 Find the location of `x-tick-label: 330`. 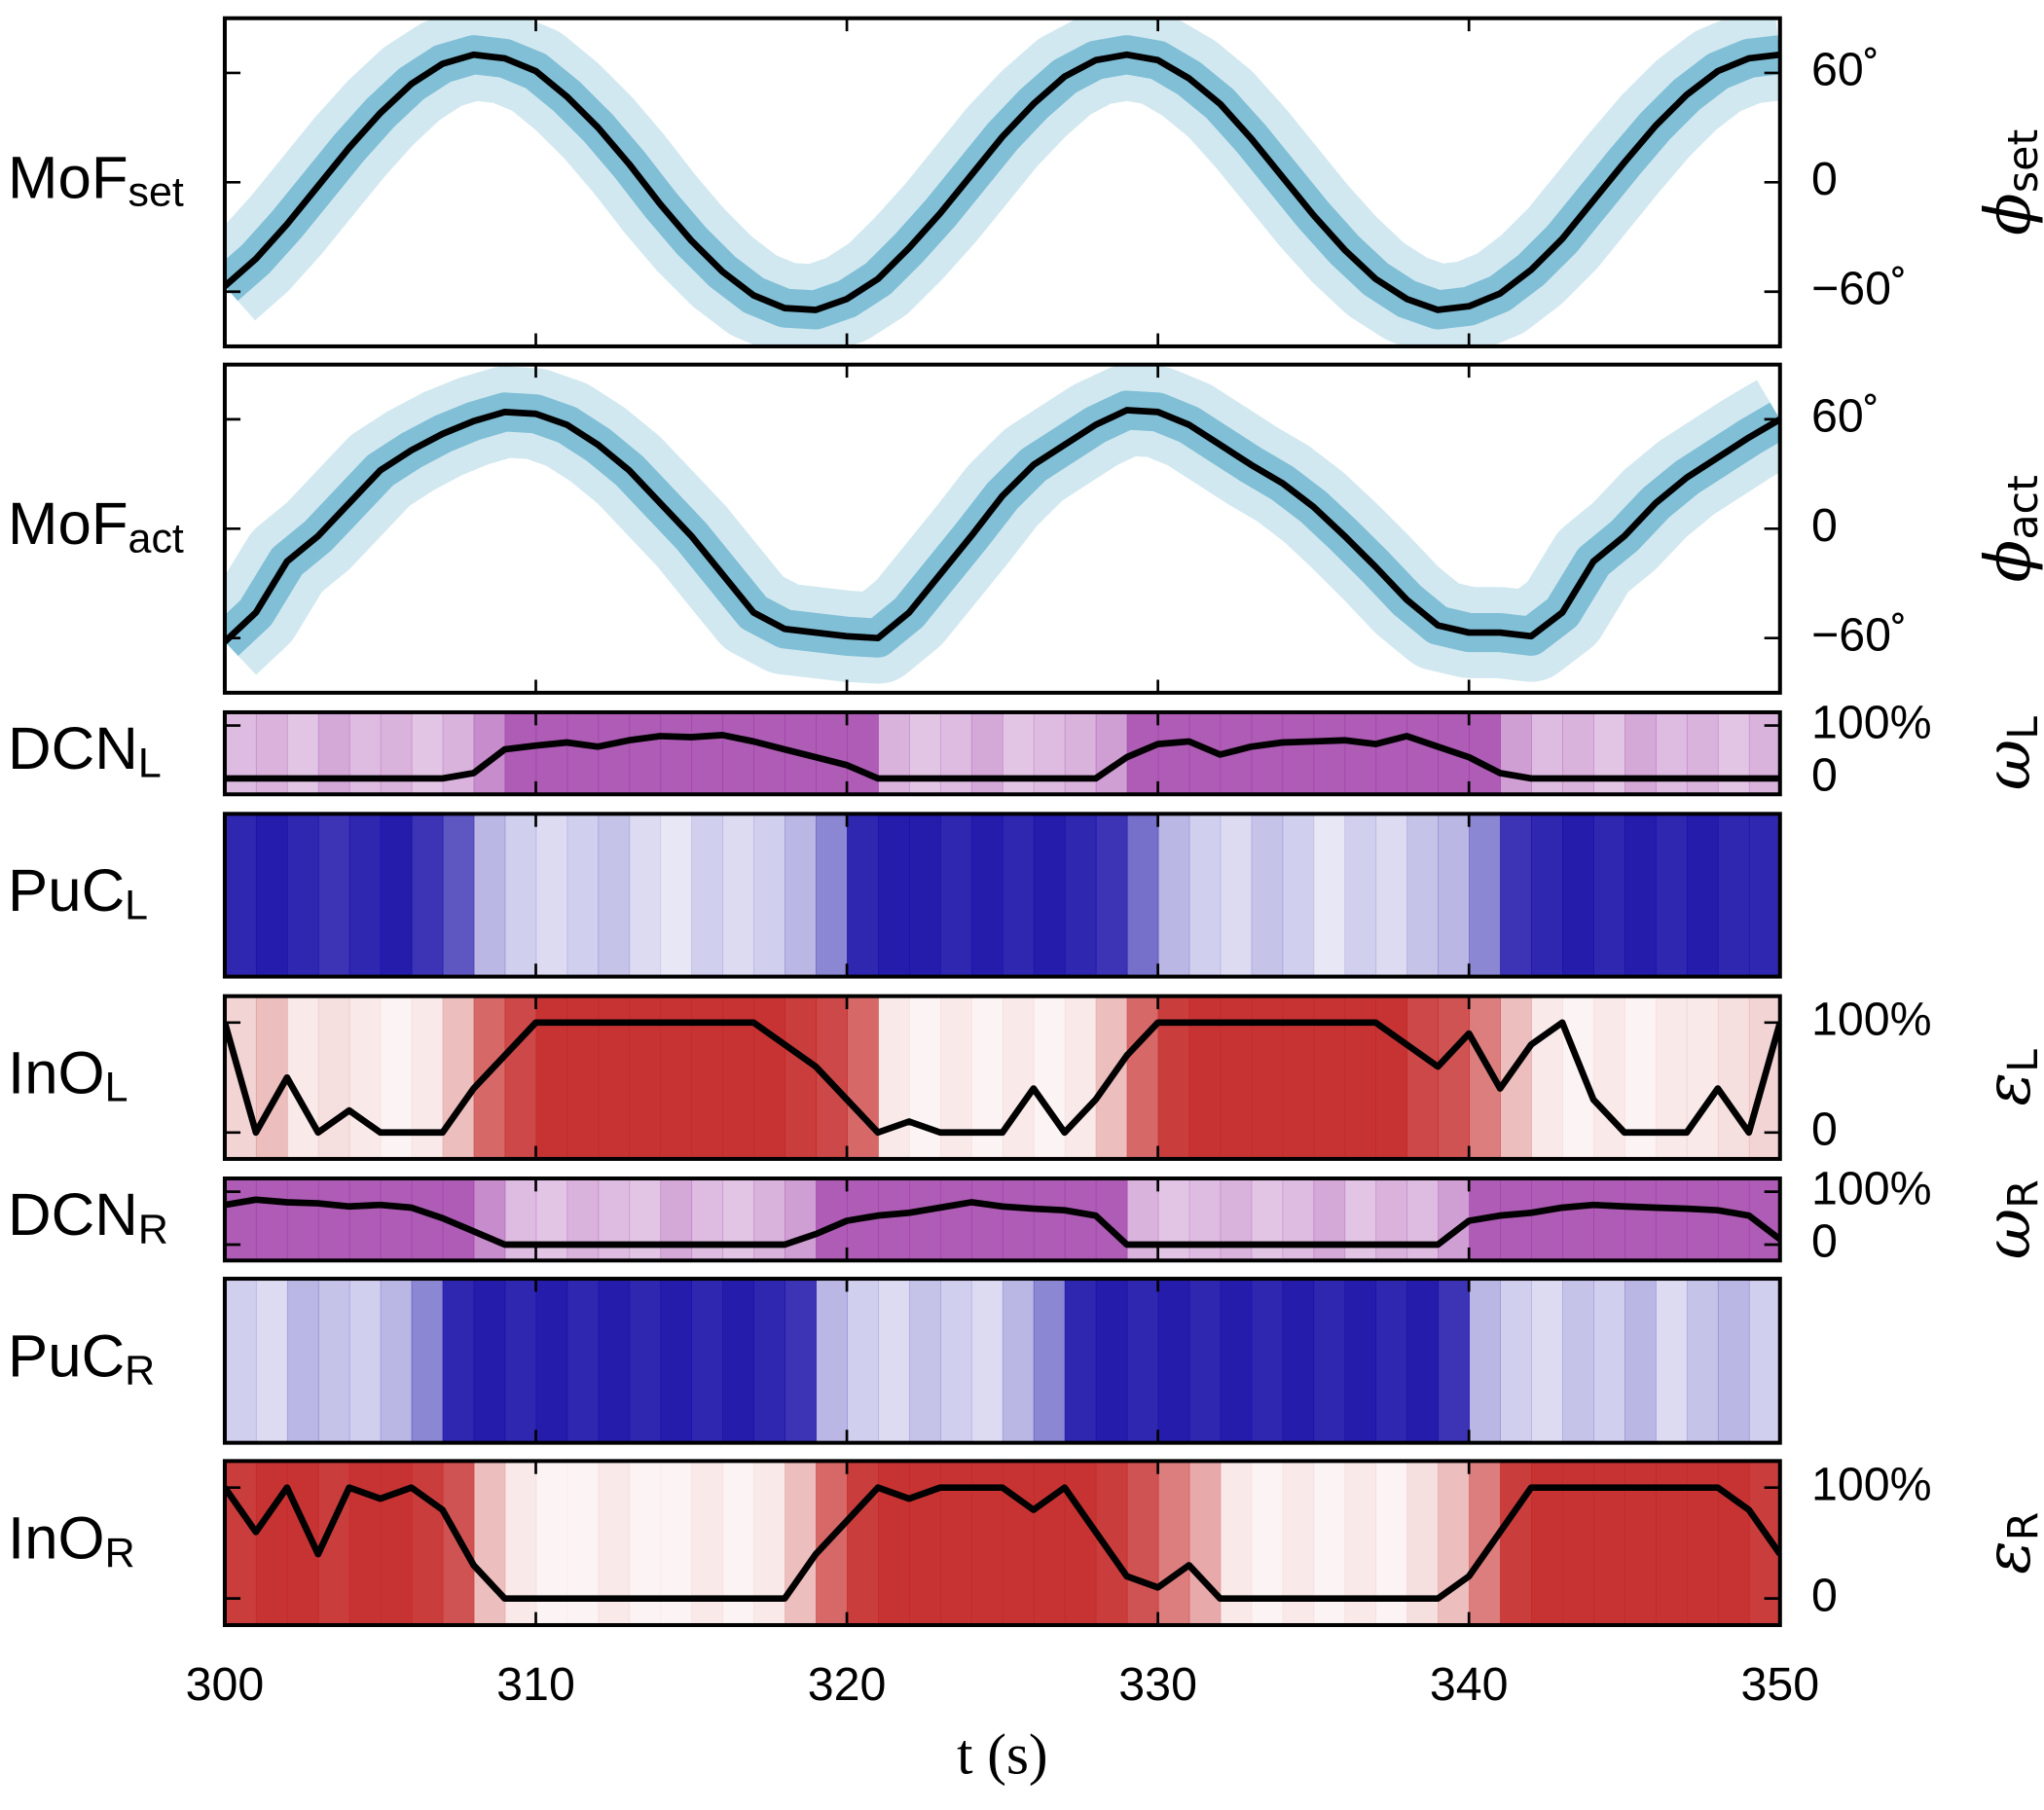

x-tick-label: 330 is located at coordinates (1158, 1684).